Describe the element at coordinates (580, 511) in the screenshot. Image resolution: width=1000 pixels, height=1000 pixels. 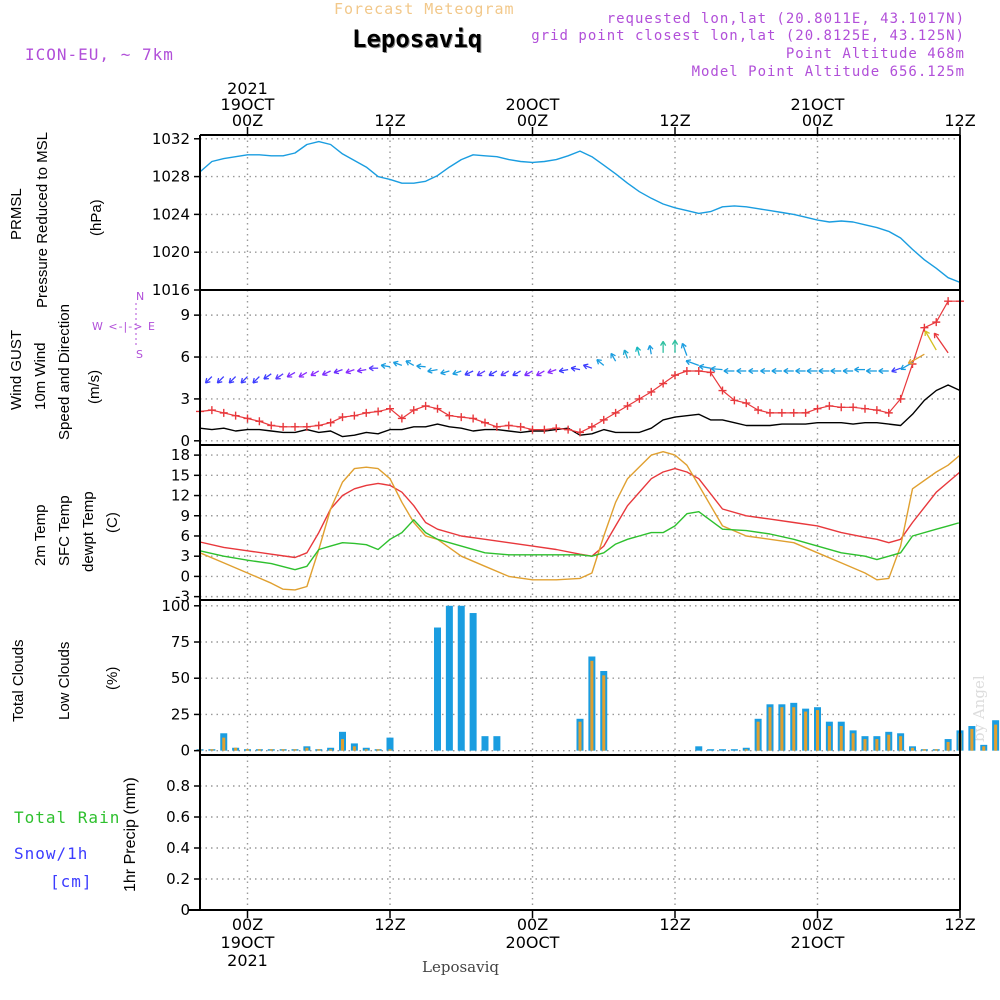
I see `temp-line-2m-temp` at that location.